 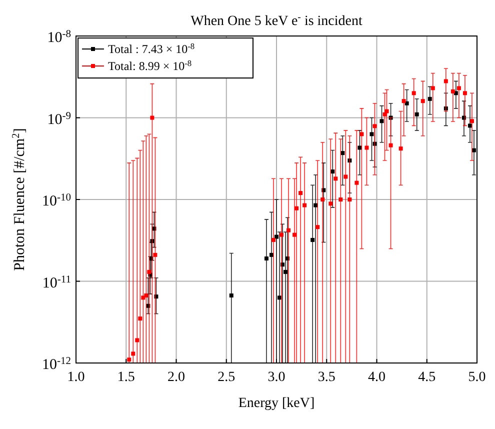 What do you see at coordinates (276, 403) in the screenshot?
I see `x-axis-title: Energy [keV]` at bounding box center [276, 403].